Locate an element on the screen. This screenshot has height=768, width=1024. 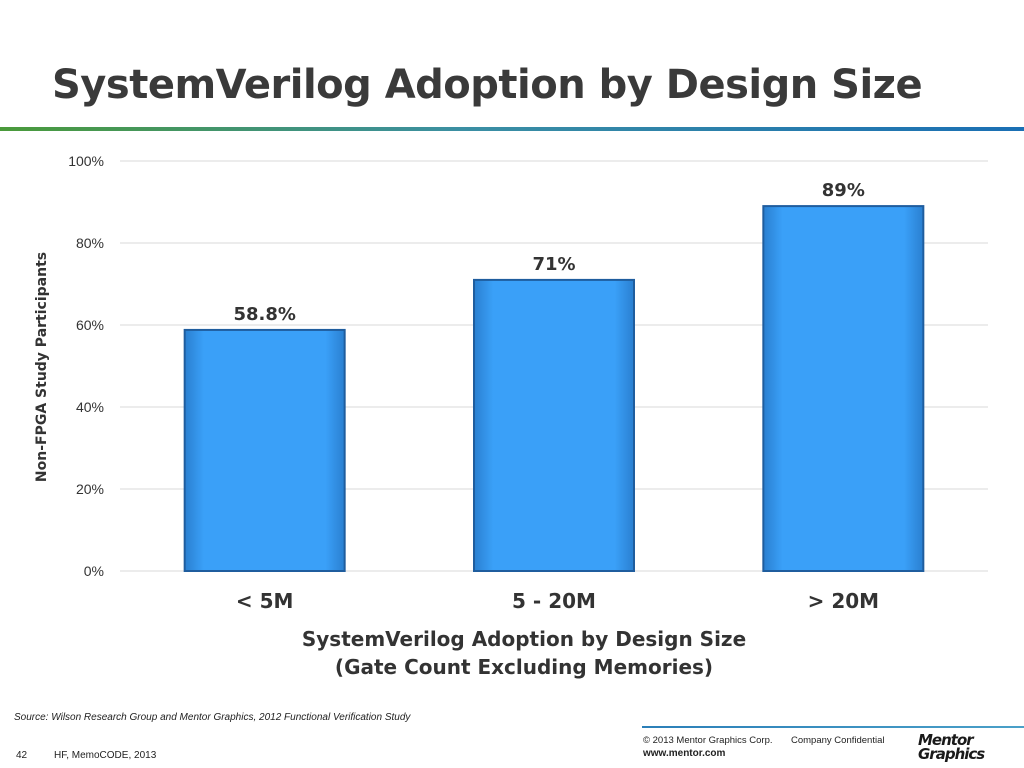
y-axis-ticks: 0% 20% 40% 60% 80% 100% is located at coordinates (86, 366).